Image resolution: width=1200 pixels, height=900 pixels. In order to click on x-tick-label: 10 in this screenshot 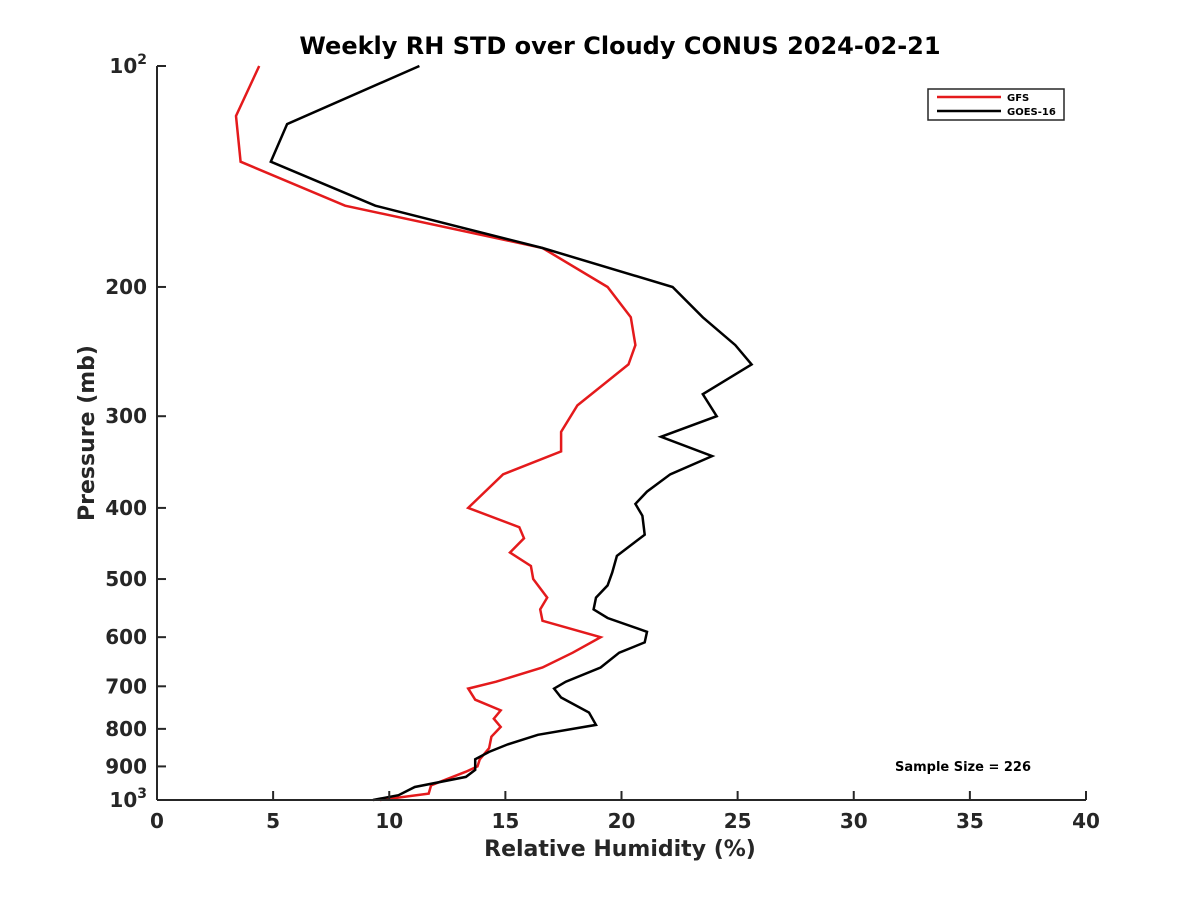, I will do `click(389, 821)`.